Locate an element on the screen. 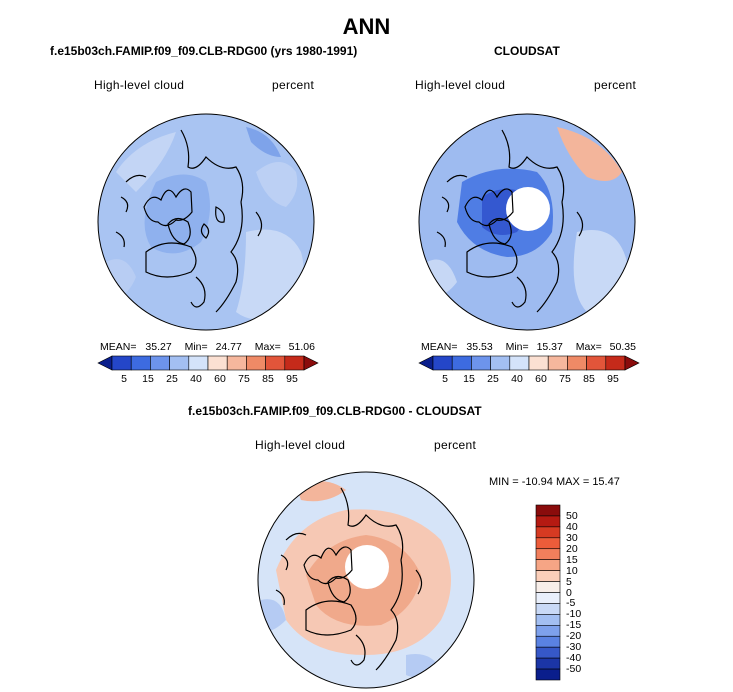 This screenshot has height=692, width=733. obs-min-value: 15.37 is located at coordinates (549, 347).